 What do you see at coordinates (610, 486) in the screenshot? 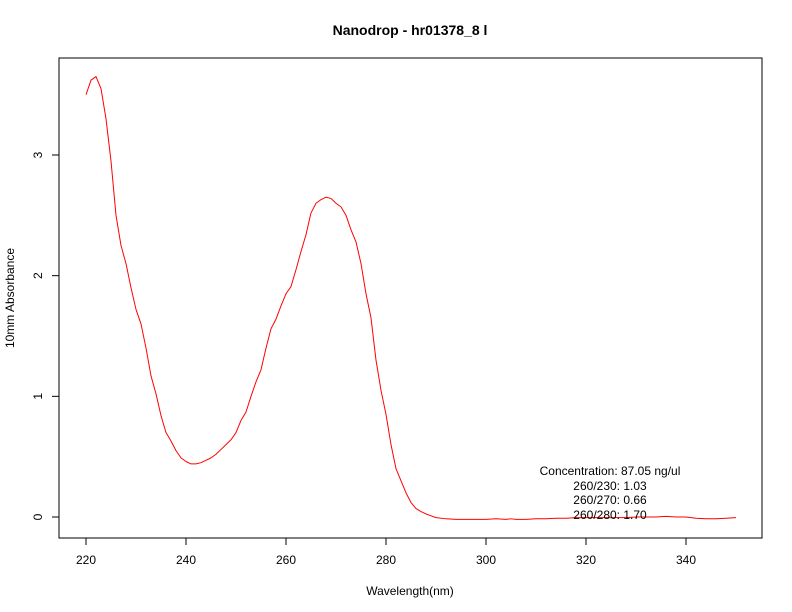
I see `annotation-ratio-260-230: 260/230: 1.03` at bounding box center [610, 486].